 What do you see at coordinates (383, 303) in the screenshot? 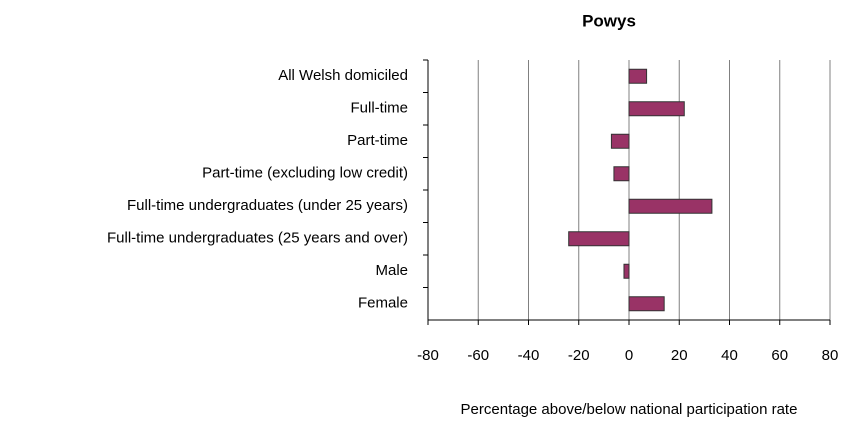
I see `y-tick-label: Female` at bounding box center [383, 303].